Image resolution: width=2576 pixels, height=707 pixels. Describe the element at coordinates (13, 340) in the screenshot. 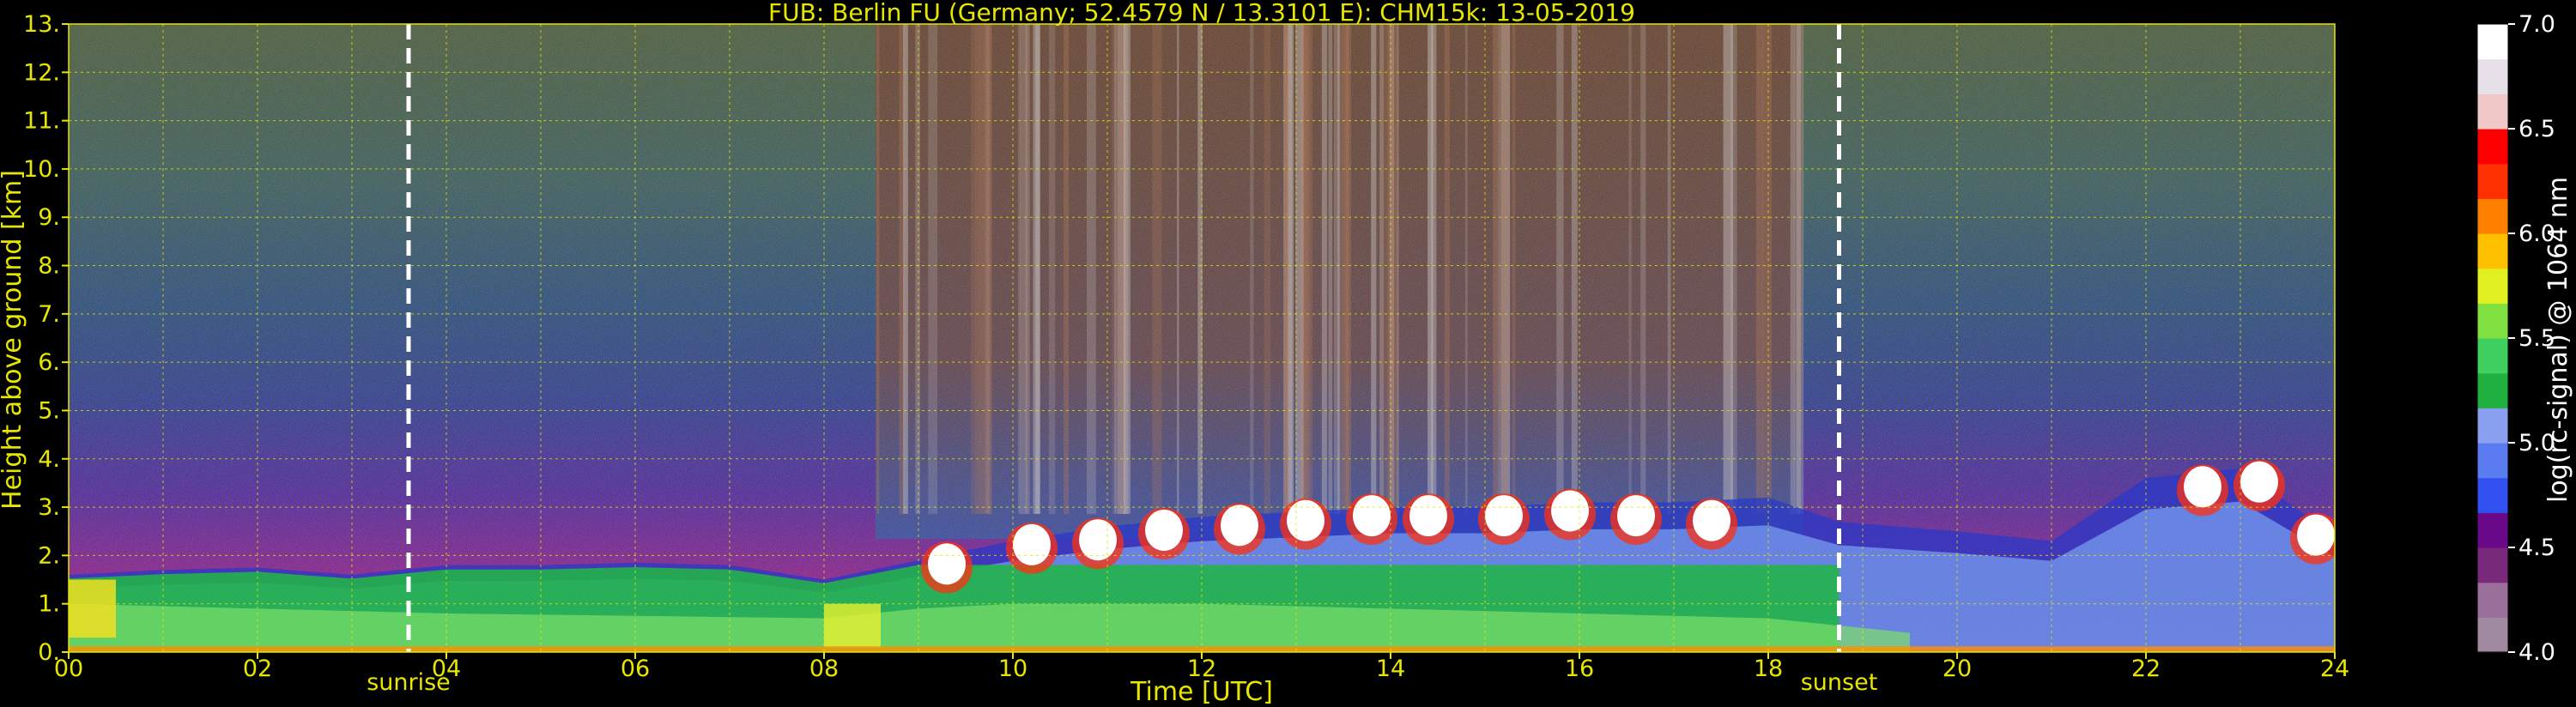

I see `y-axis-label: Height above ground [km]` at that location.